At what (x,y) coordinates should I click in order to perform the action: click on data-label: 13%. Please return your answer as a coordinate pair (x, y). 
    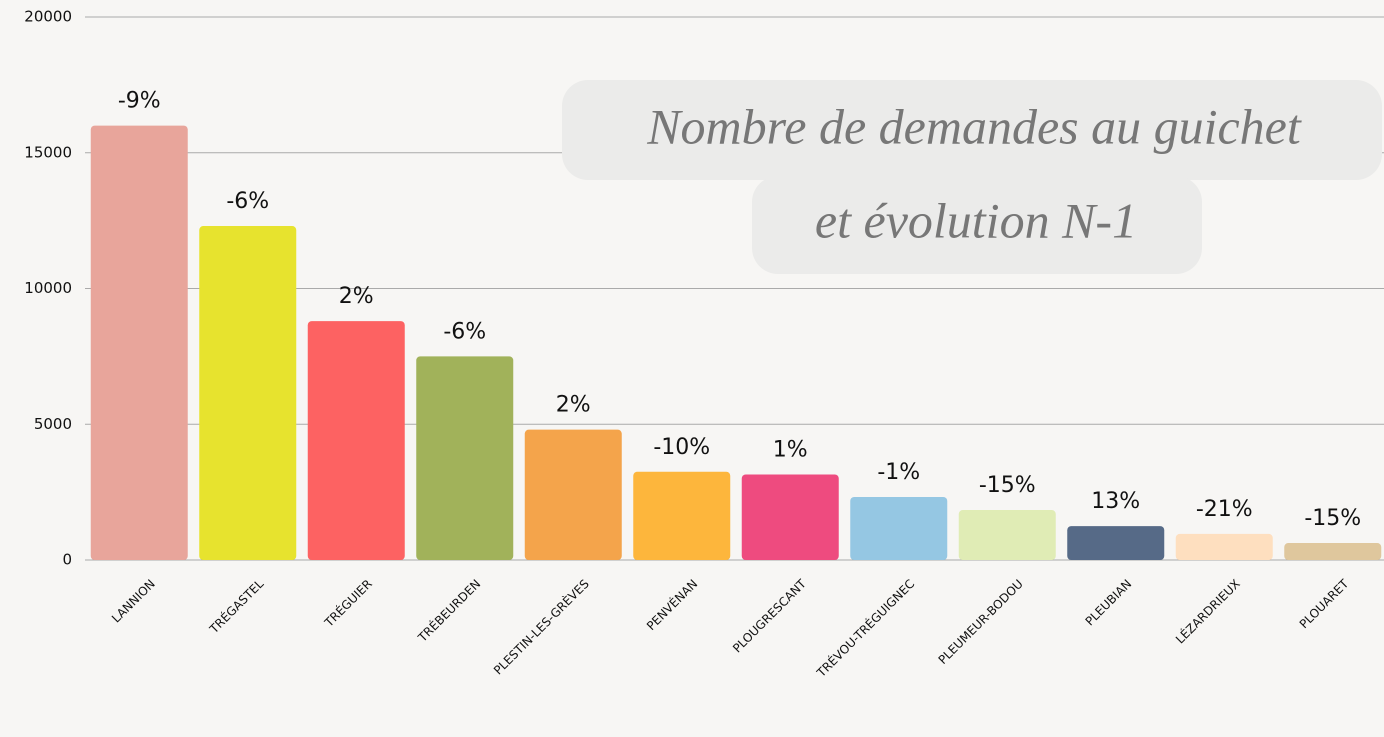
    Looking at the image, I should click on (1115, 501).